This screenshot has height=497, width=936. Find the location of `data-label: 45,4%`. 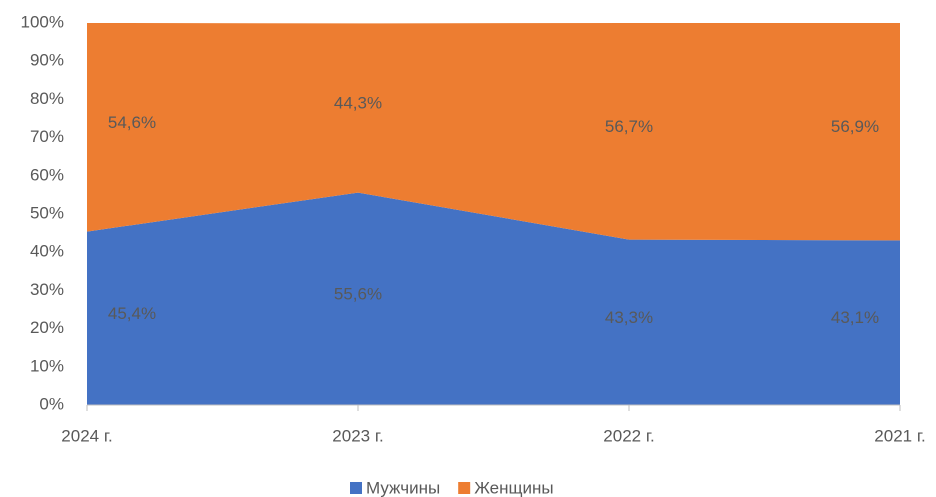

data-label: 45,4% is located at coordinates (132, 313).